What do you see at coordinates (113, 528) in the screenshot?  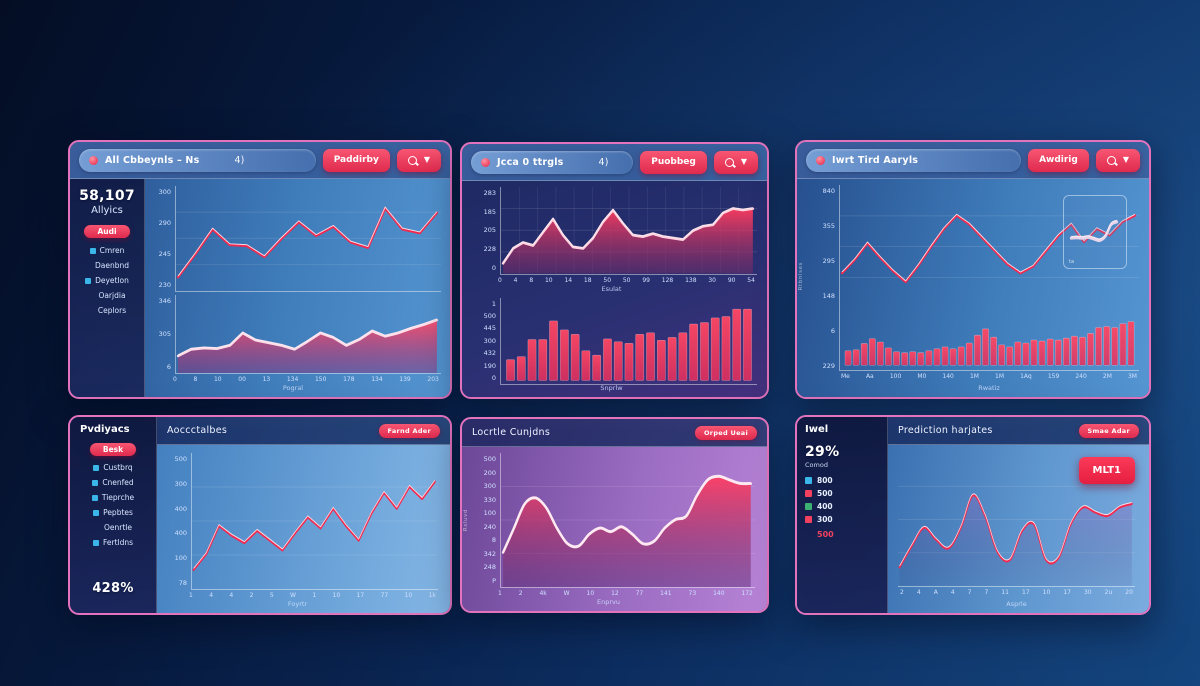 I see `sidebar-menu-item: Oenrtle` at bounding box center [113, 528].